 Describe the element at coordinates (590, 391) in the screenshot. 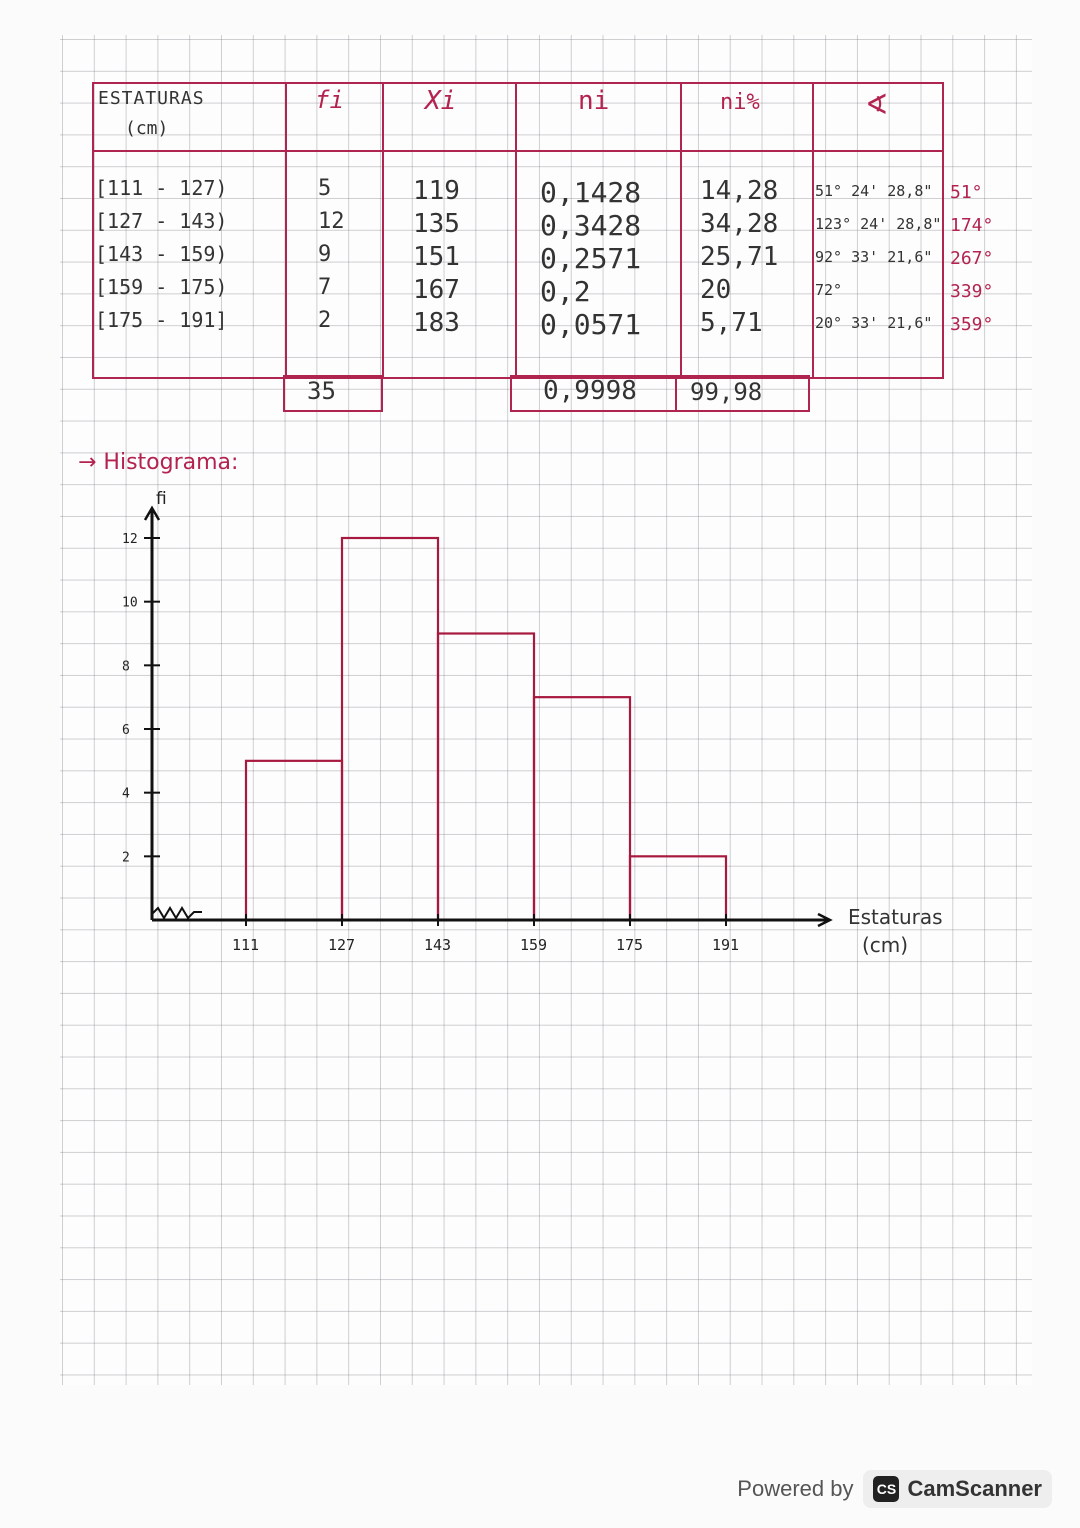

I see `total-ni: 0,9998` at that location.